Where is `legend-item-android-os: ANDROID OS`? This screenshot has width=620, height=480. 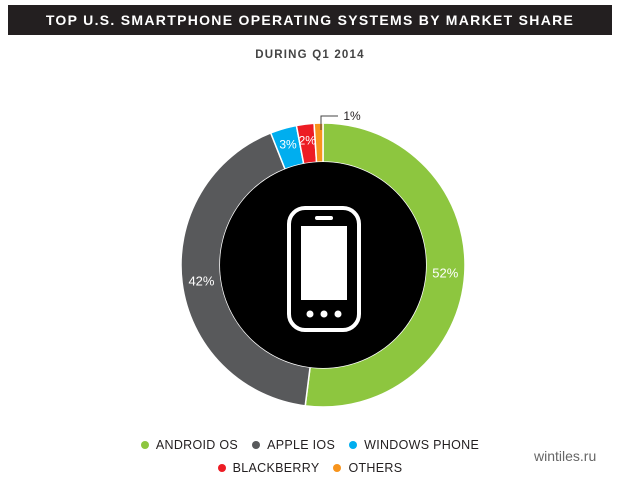
legend-item-android-os: ANDROID OS is located at coordinates (189, 445).